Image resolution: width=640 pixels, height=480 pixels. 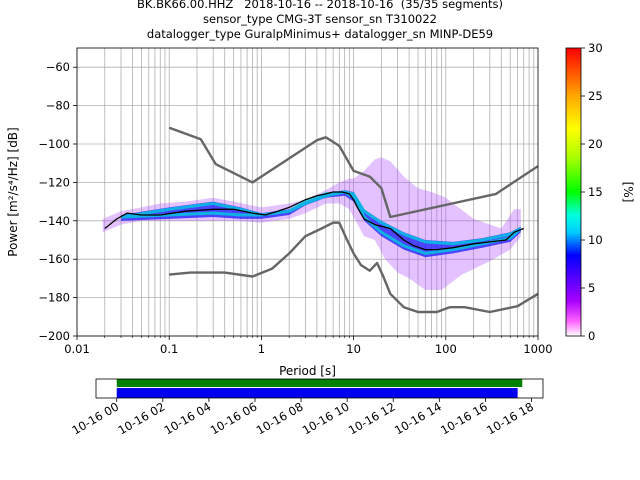 What do you see at coordinates (591, 288) in the screenshot?
I see `colorbar-tick-label: 5` at bounding box center [591, 288].